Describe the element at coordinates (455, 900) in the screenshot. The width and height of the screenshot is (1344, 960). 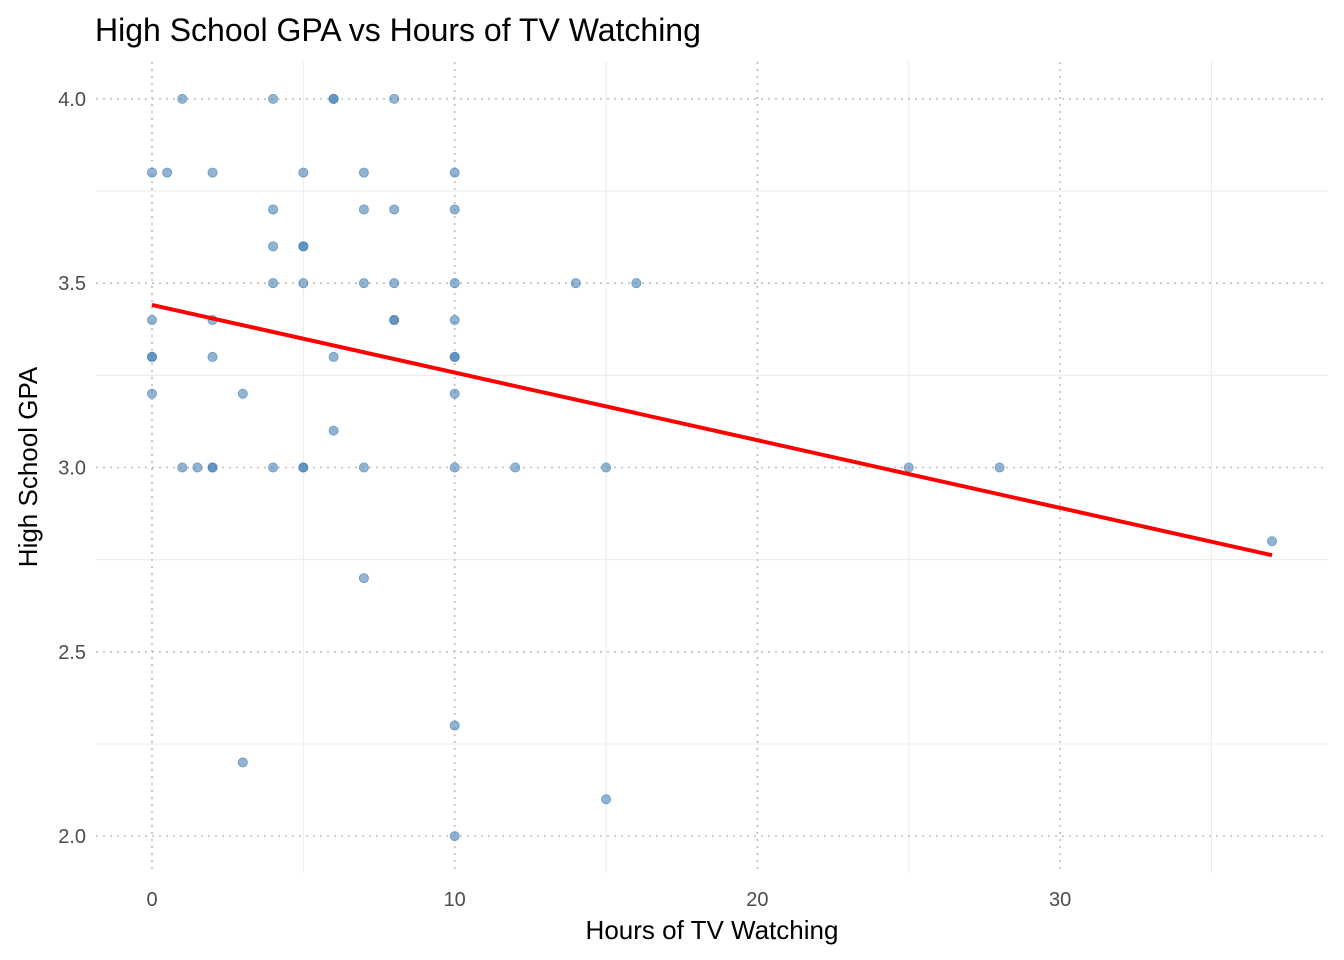
I see `x-tick-label: 10` at that location.